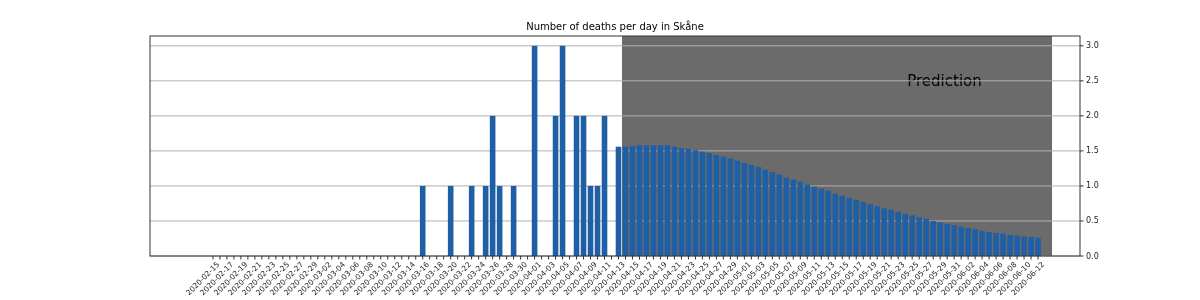 This screenshot has height=300, width=1200. Describe the element at coordinates (1092, 81) in the screenshot. I see `y-tick-label: 2.5` at that location.